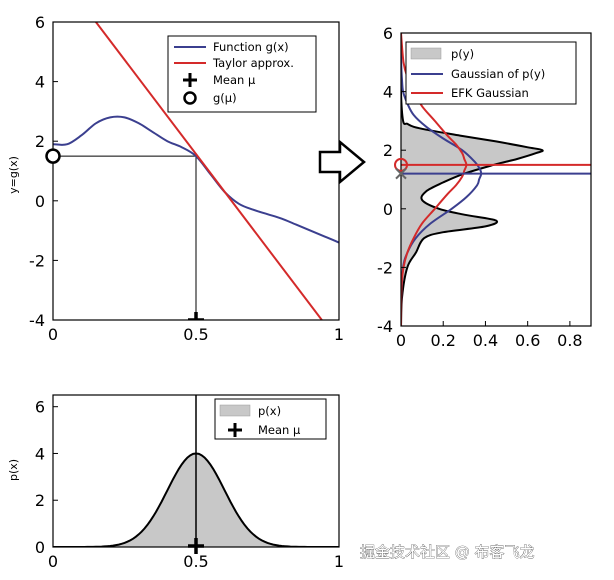  What do you see at coordinates (53, 561) in the screenshot?
I see `input-plot-xtick-label: 0` at bounding box center [53, 561].